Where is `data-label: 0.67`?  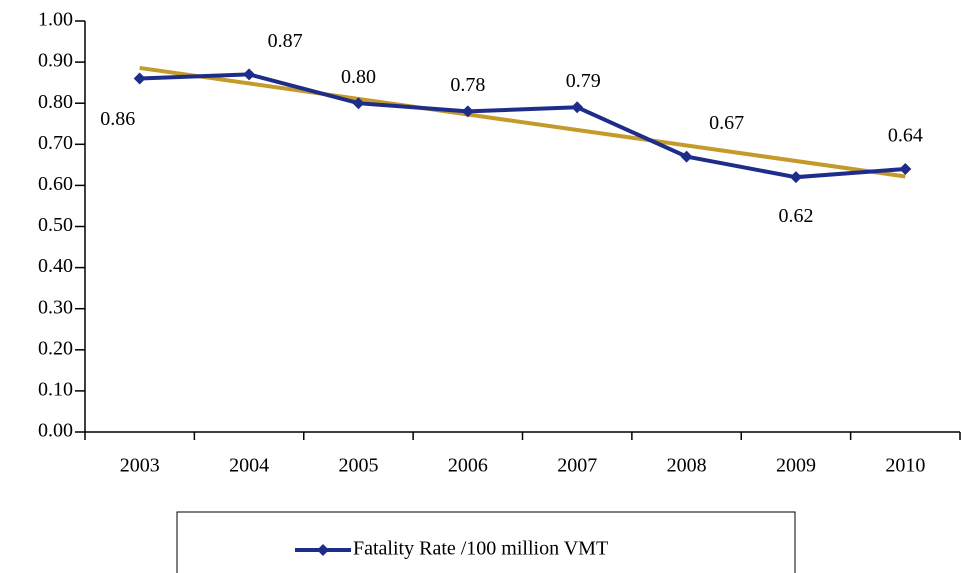 data-label: 0.67 is located at coordinates (726, 123).